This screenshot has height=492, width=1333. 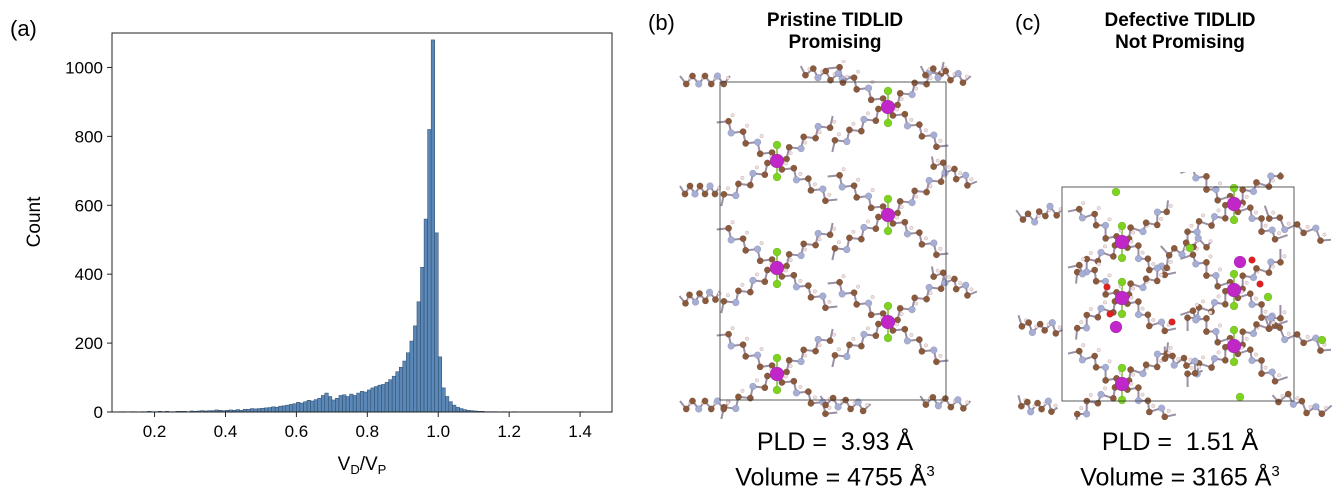 I want to click on metal-atom, so click(x=1122, y=384).